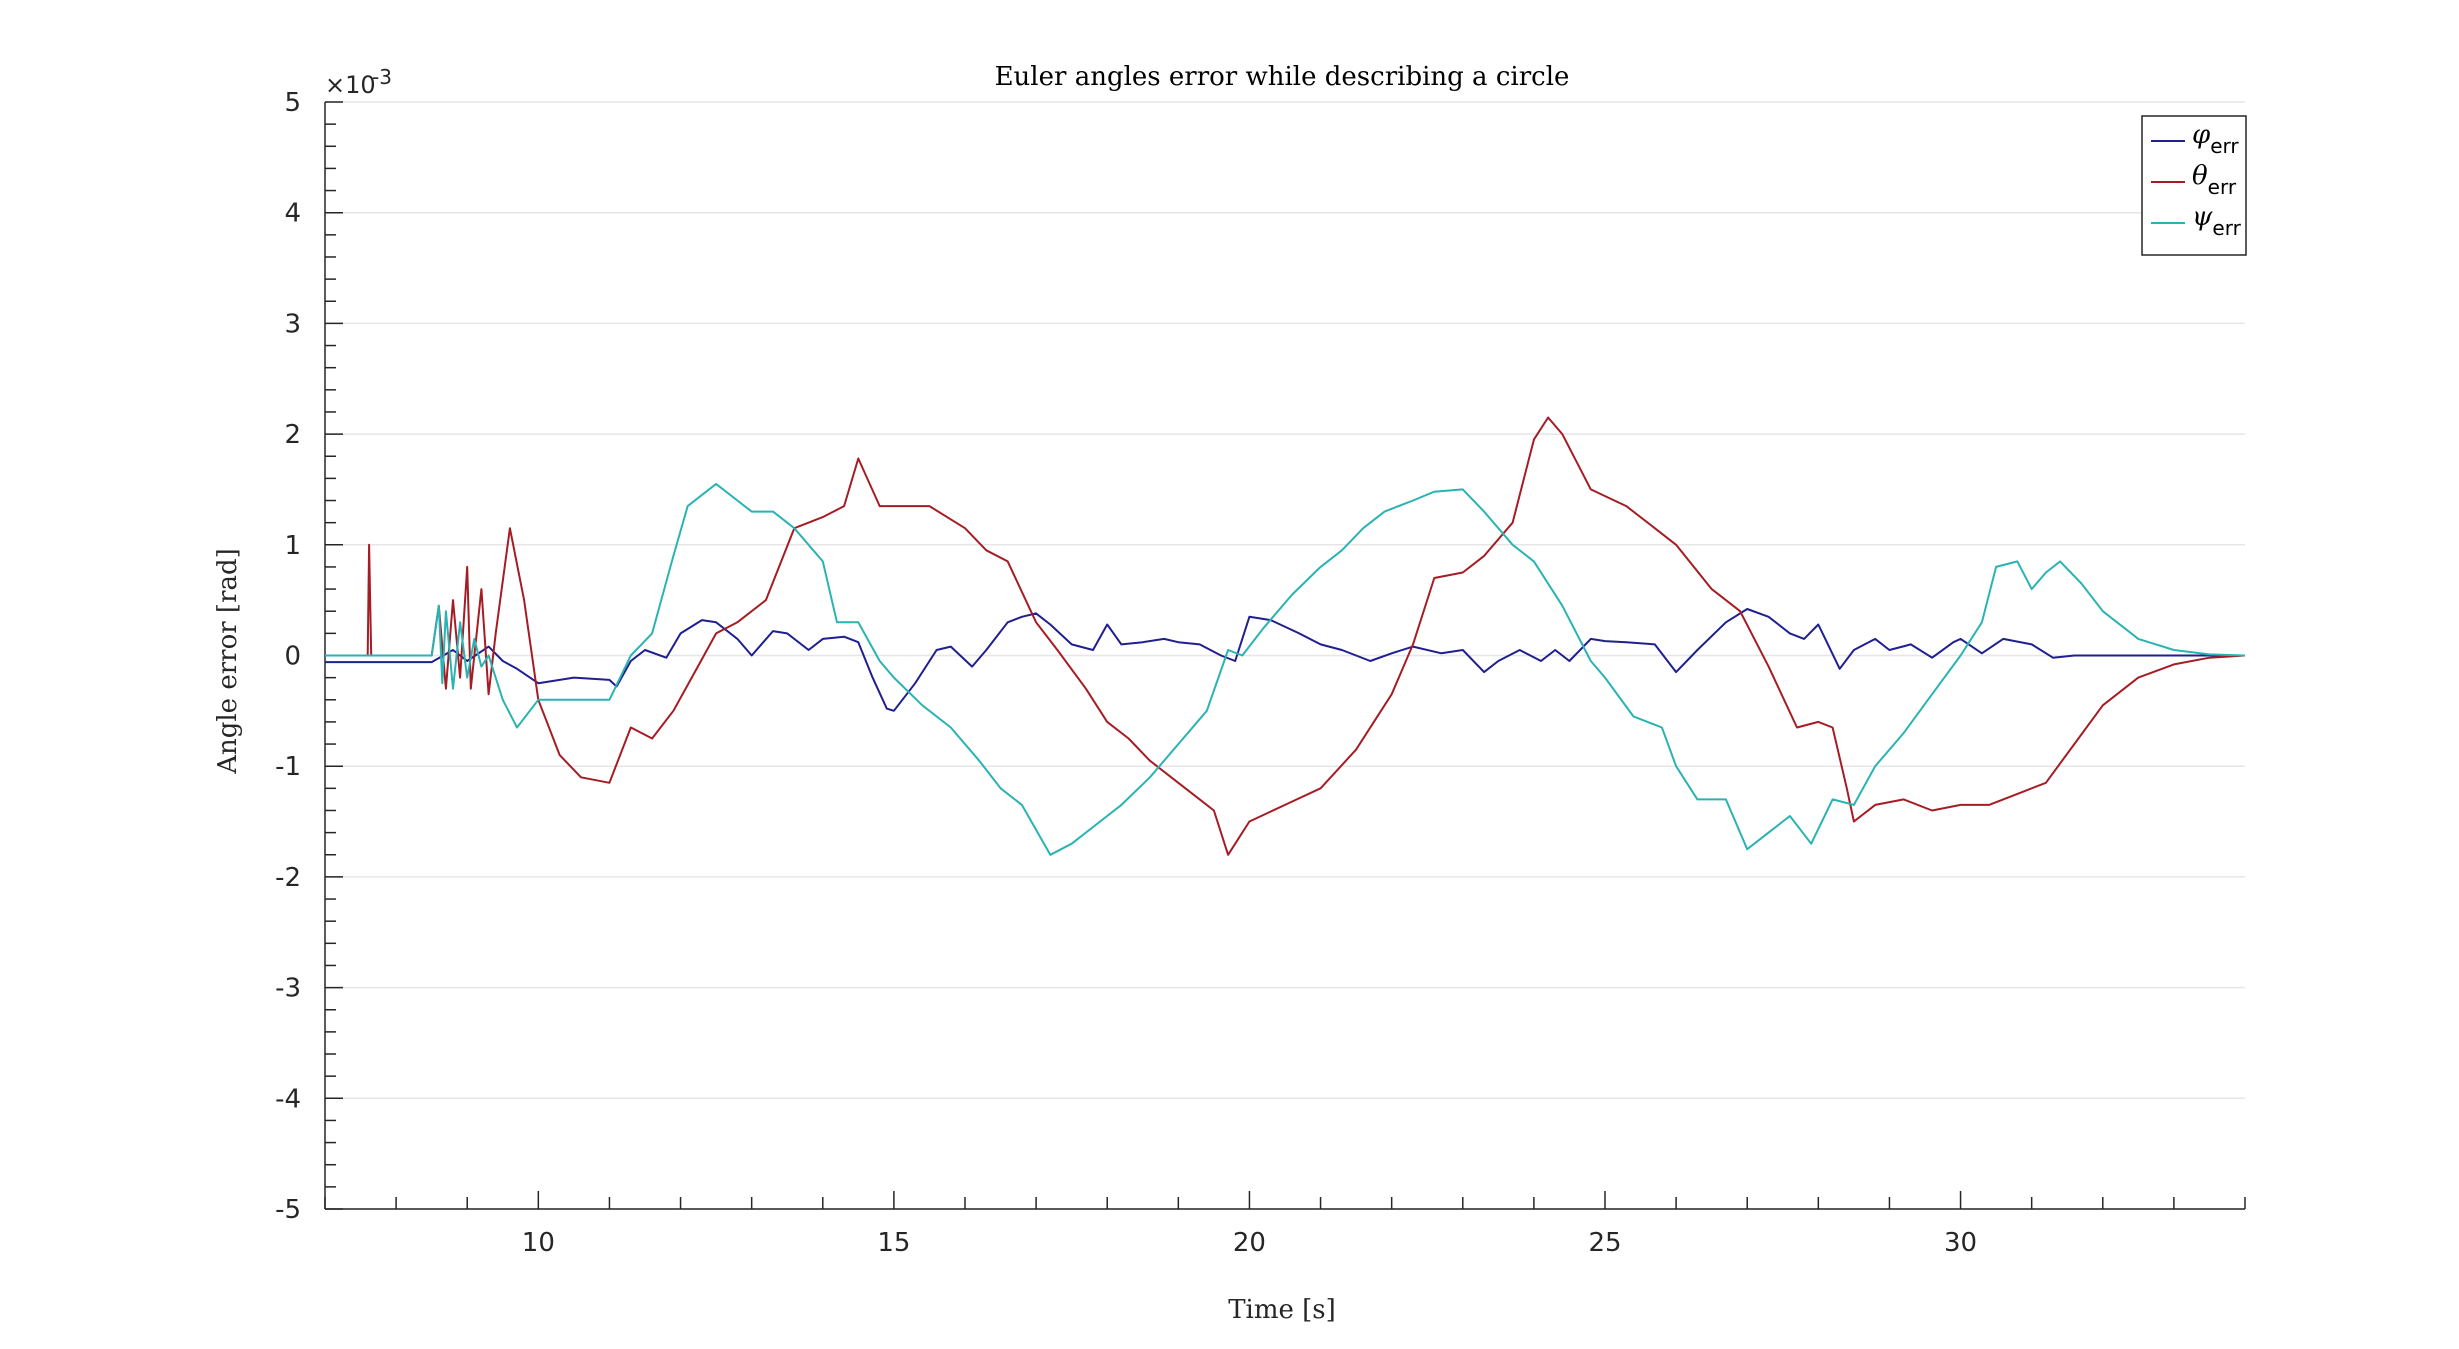 This screenshot has width=2459, height=1349. Describe the element at coordinates (288, 878) in the screenshot. I see `y-tick-label: -2` at that location.